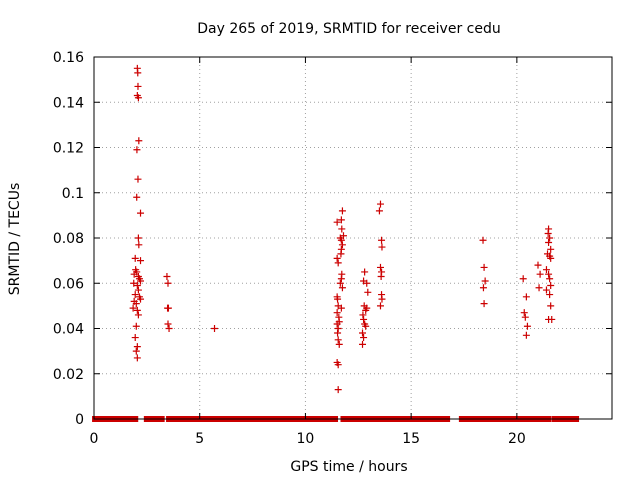 The height and width of the screenshot is (480, 640). Describe the element at coordinates (517, 439) in the screenshot. I see `x-tick-label: 20` at that location.